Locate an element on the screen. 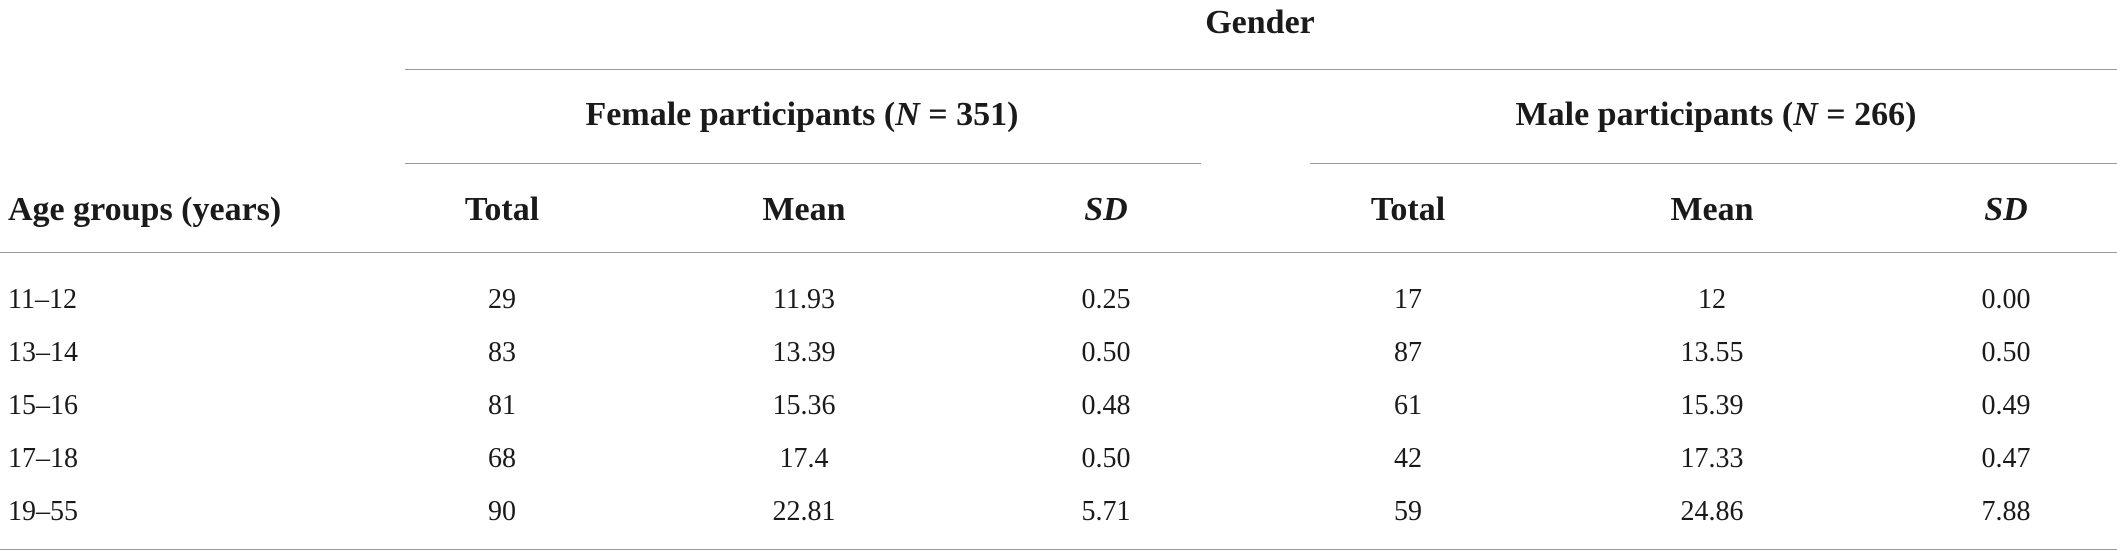 The height and width of the screenshot is (555, 2117). female-sd-cell: 0.25 is located at coordinates (1106, 299).